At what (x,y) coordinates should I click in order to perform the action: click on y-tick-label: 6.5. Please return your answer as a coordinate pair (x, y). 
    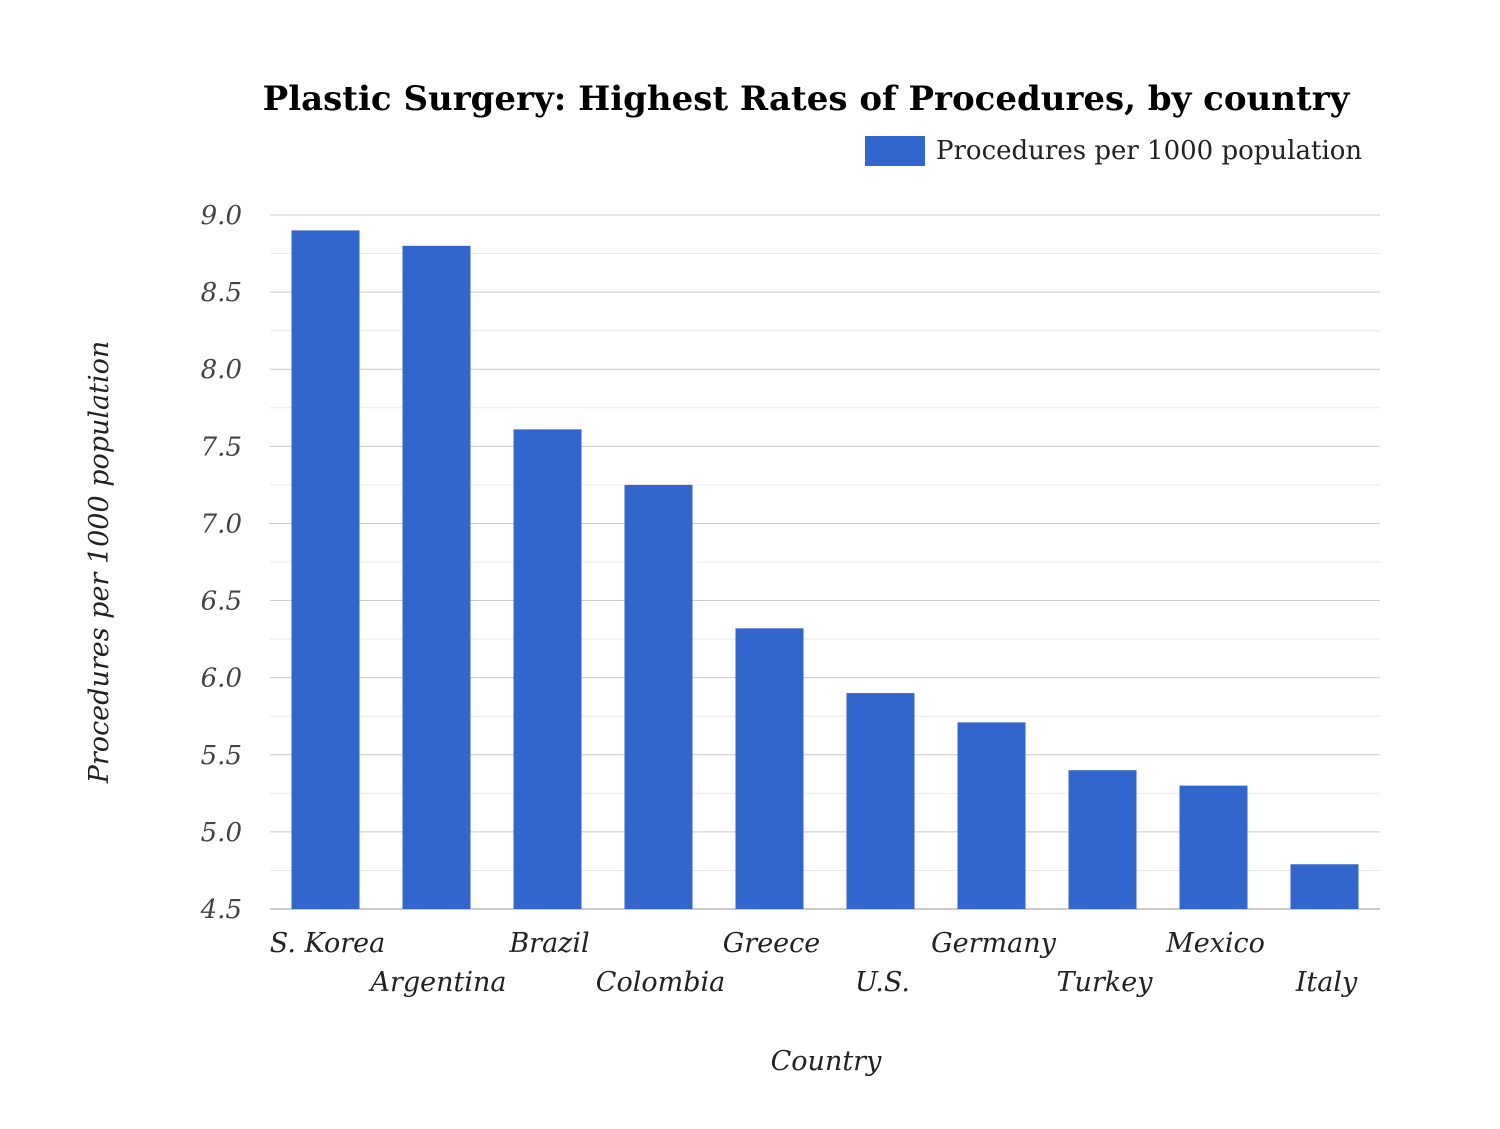
    Looking at the image, I should click on (221, 602).